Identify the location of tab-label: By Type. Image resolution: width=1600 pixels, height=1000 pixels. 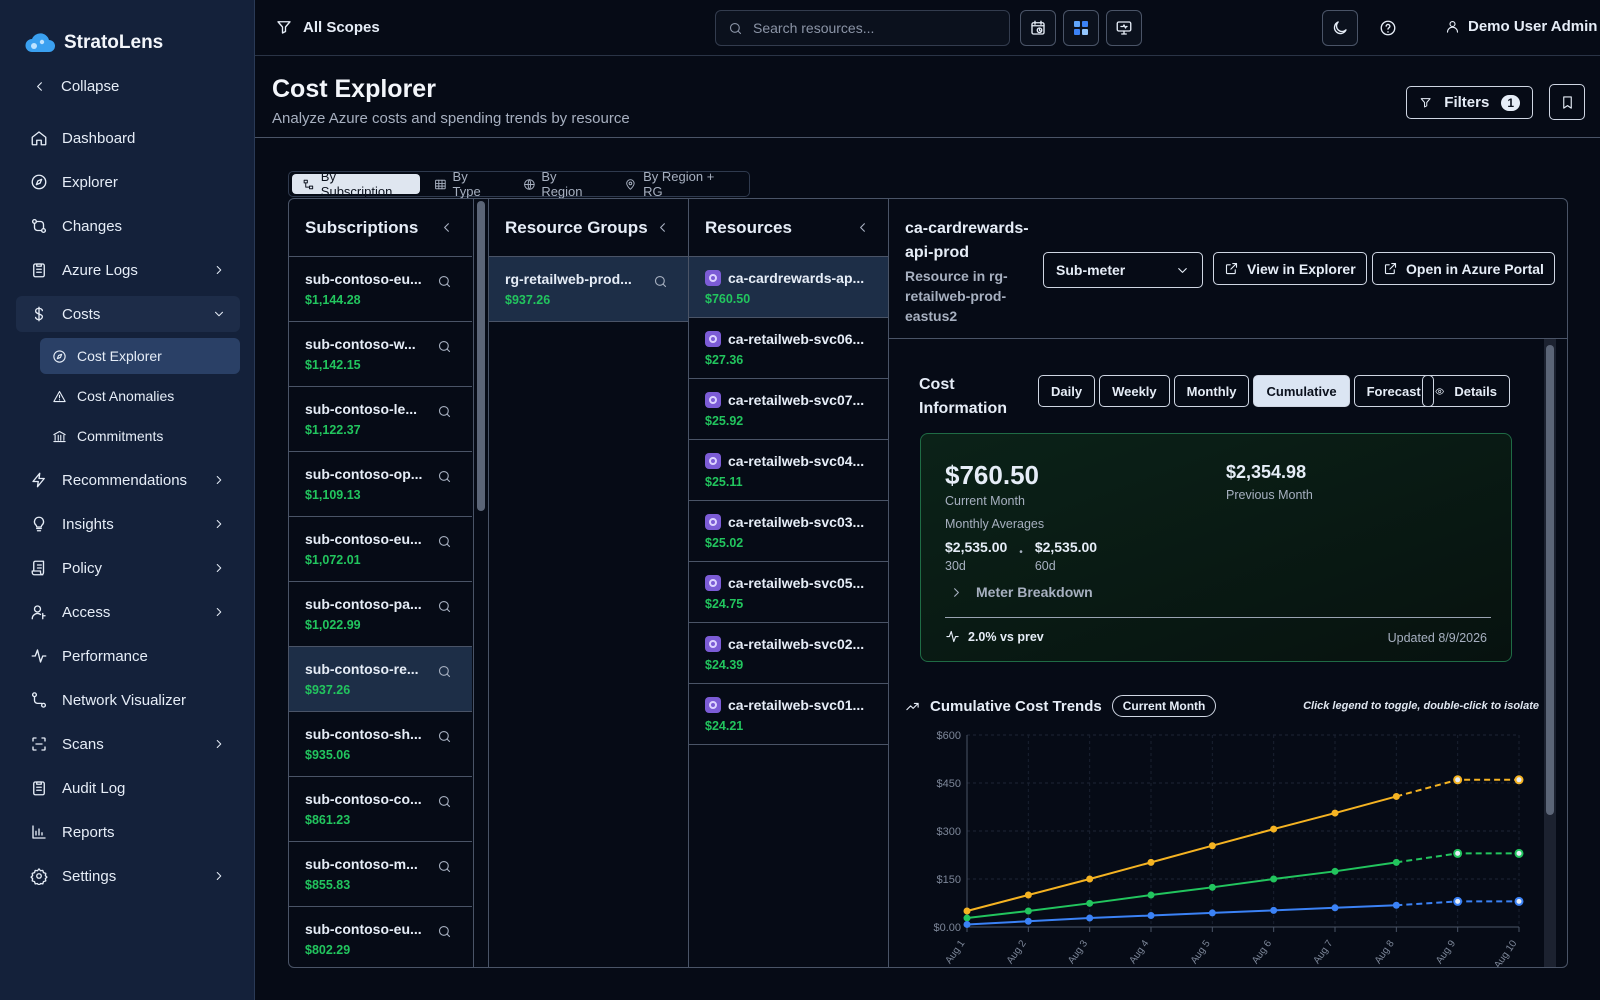
(466, 184).